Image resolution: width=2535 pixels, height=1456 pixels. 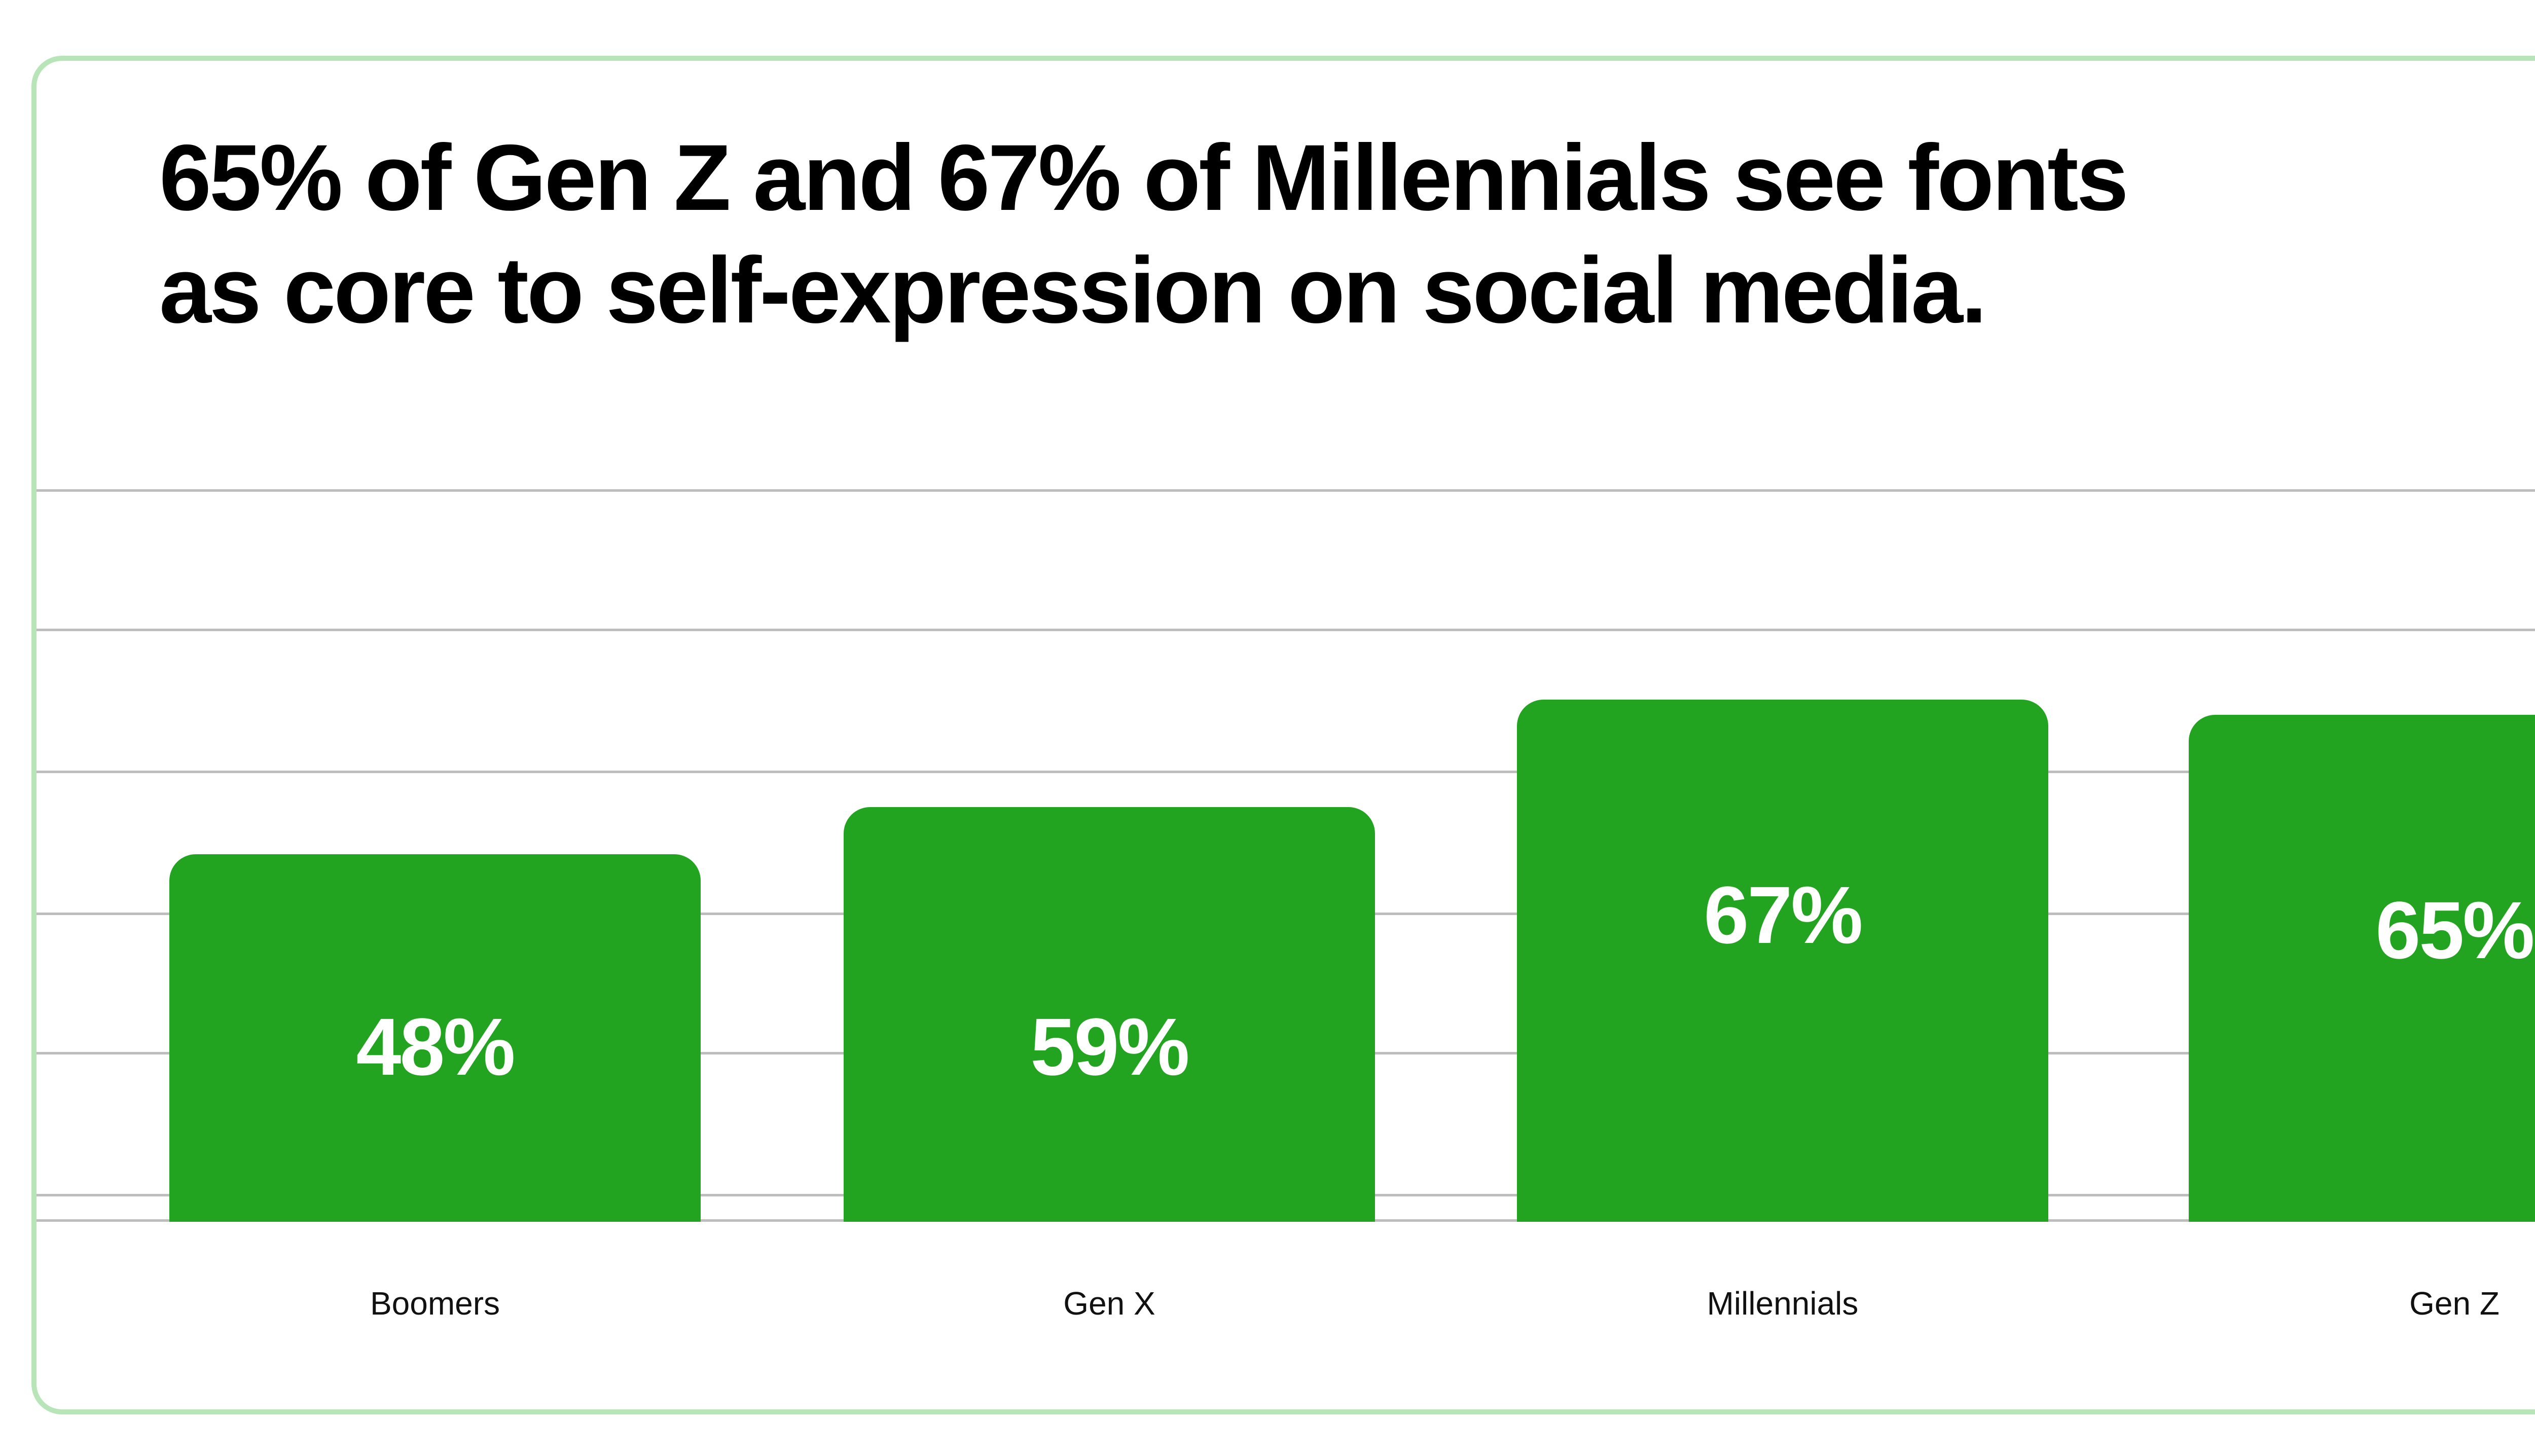 I want to click on bar-value-gen-z: 65%, so click(x=2454, y=930).